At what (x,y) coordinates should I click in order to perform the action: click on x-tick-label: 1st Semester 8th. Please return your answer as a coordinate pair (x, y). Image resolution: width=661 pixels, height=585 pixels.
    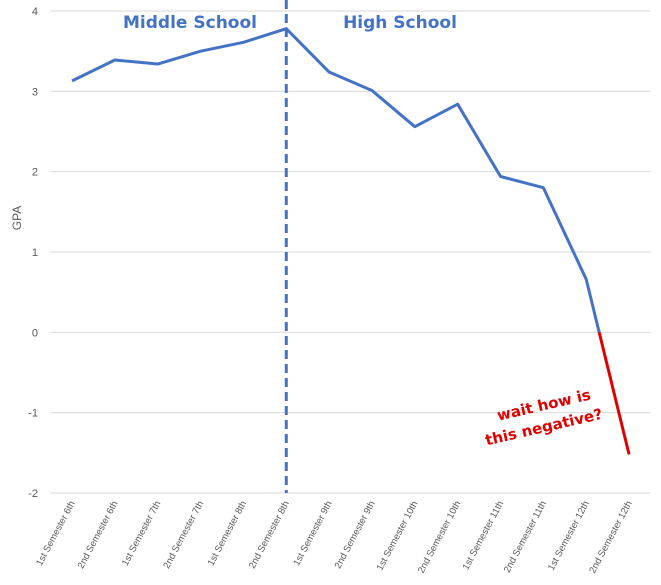
    Looking at the image, I should click on (227, 533).